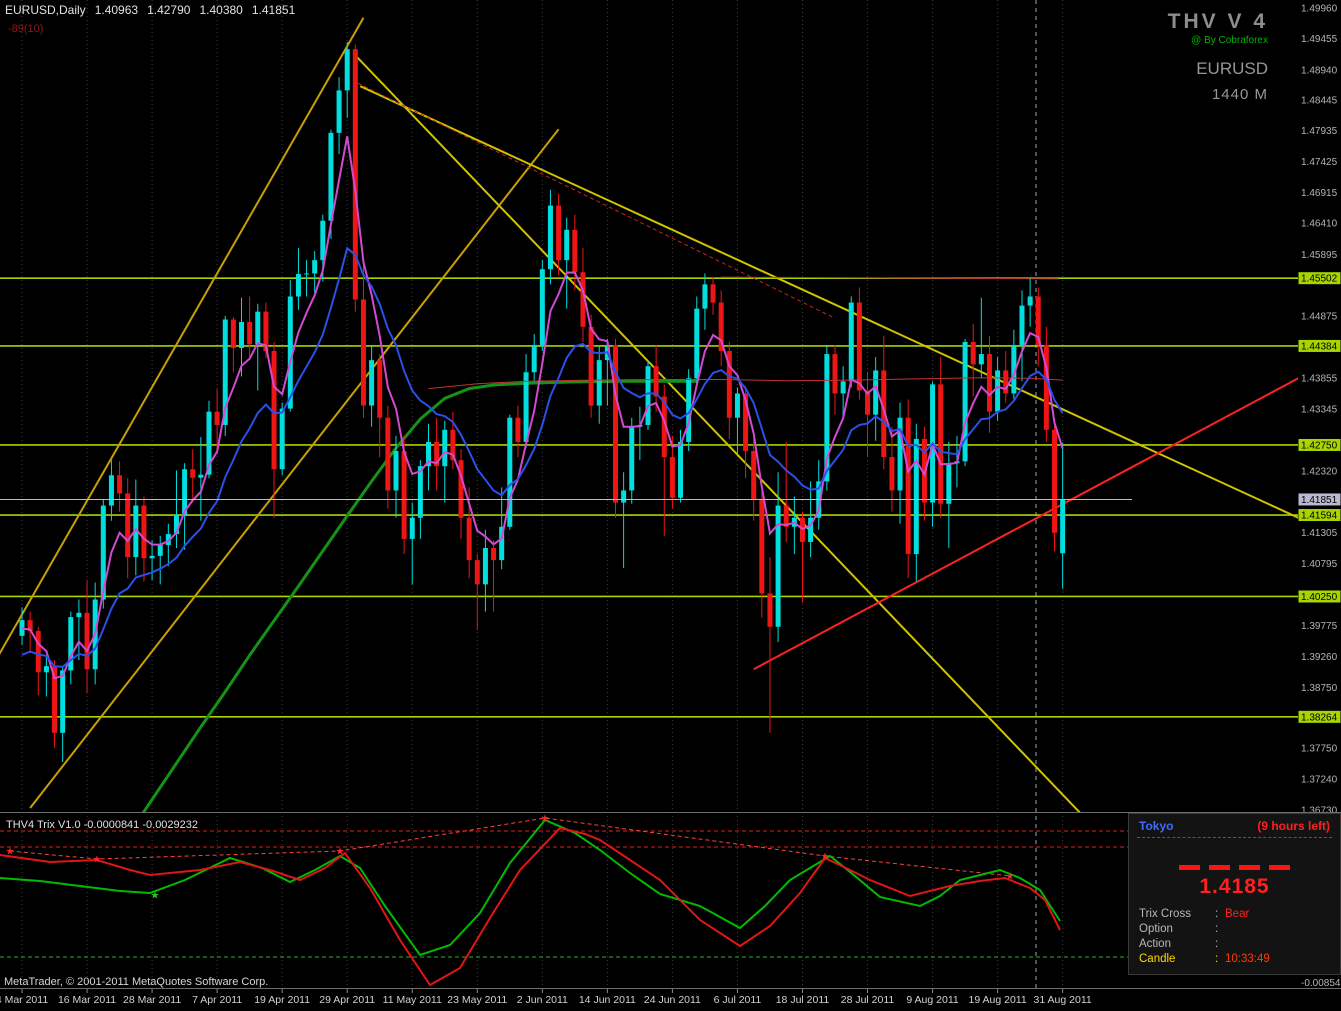  Describe the element at coordinates (932, 1000) in the screenshot. I see `date-label: 9 Aug 2011` at that location.